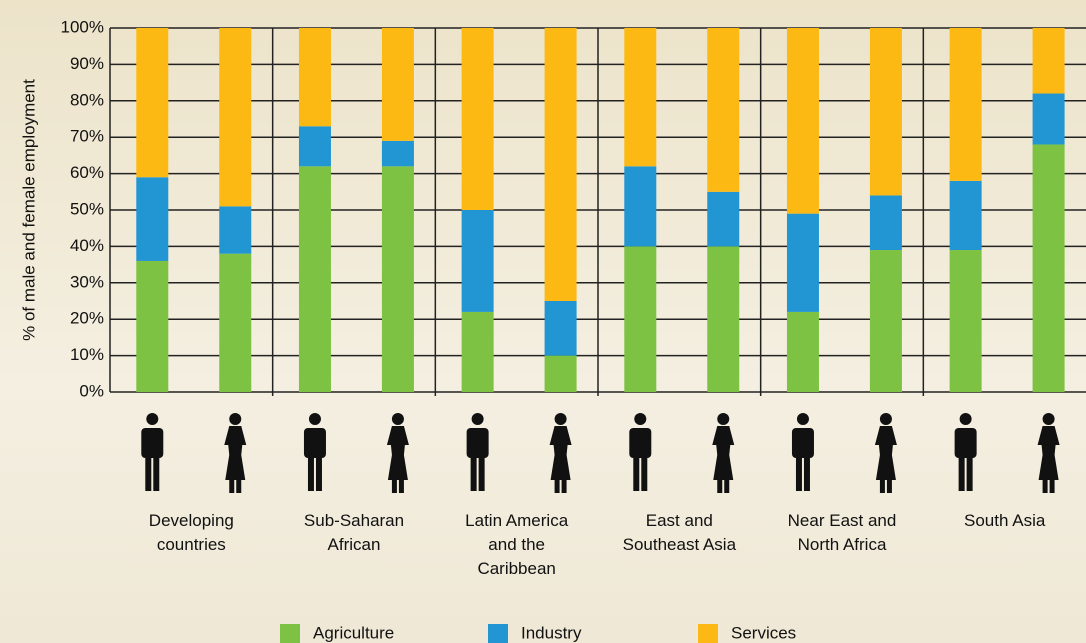 This screenshot has width=1086, height=643. Describe the element at coordinates (87, 136) in the screenshot. I see `y-tick-label: 70%` at that location.